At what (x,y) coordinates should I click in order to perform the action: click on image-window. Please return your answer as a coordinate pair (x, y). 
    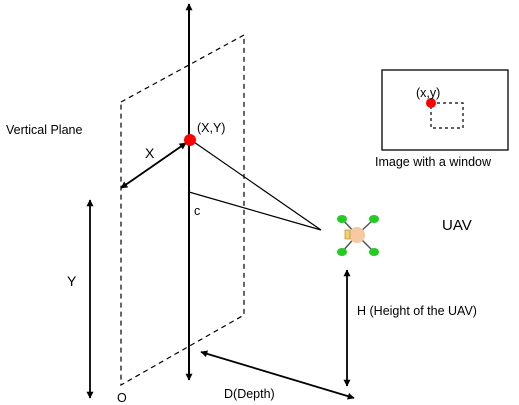
    Looking at the image, I should click on (447, 115).